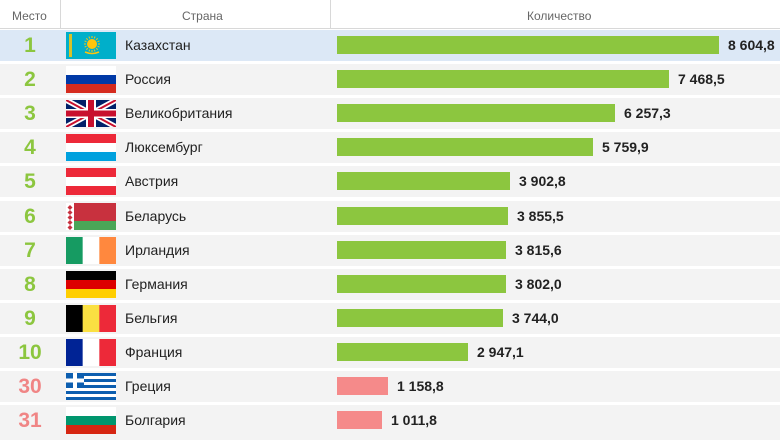 This screenshot has width=780, height=440. I want to click on rank-number: 4, so click(30, 148).